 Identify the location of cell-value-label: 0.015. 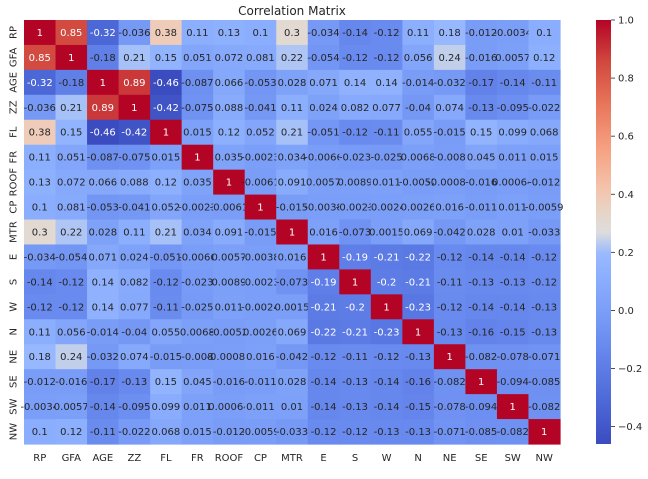
(197, 133).